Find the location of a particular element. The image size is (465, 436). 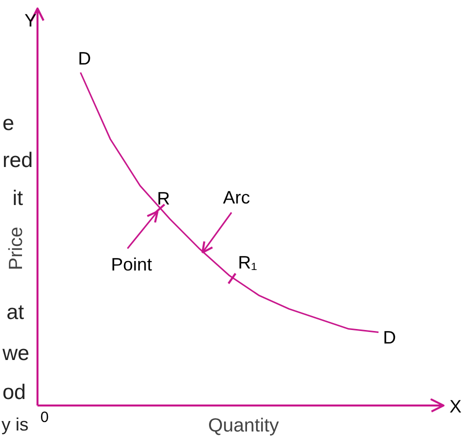

text: Y is located at coordinates (30, 20).